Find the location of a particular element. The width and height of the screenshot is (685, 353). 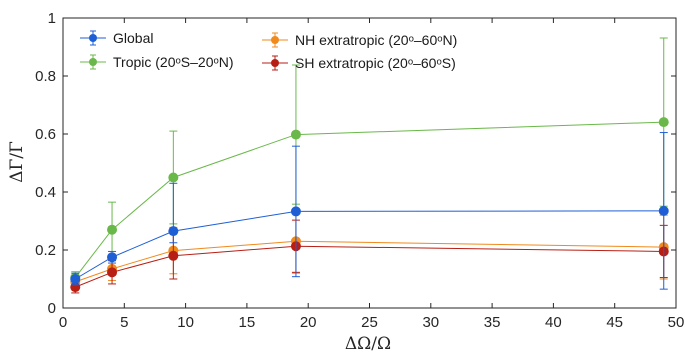

legend-label-2: NH extratropic (20ᵒ–60ᵒN) is located at coordinates (376, 40).